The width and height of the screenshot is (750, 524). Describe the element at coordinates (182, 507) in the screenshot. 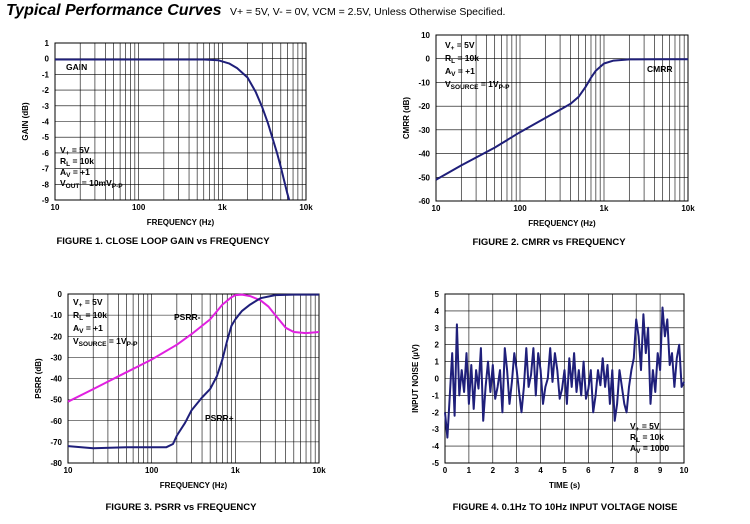

I see `figure-caption: FIGURE 3. PSRR vs FREQUENCY` at that location.